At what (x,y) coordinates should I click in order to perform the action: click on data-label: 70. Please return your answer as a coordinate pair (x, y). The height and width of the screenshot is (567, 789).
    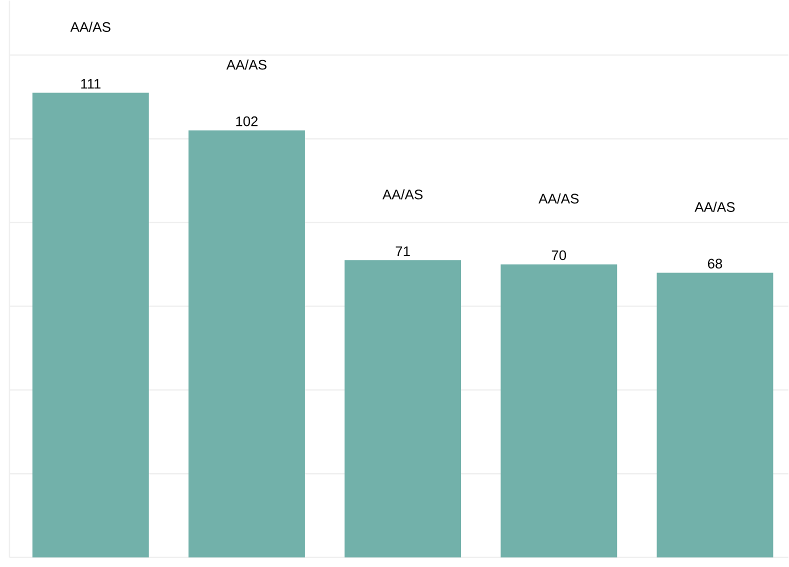
    Looking at the image, I should click on (559, 255).